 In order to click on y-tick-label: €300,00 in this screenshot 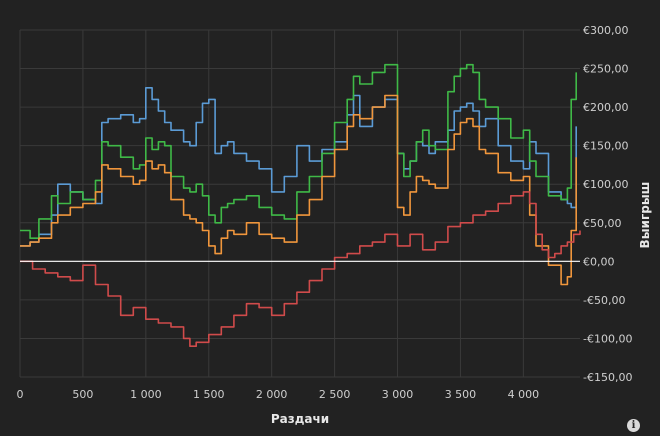, I will do `click(606, 30)`.